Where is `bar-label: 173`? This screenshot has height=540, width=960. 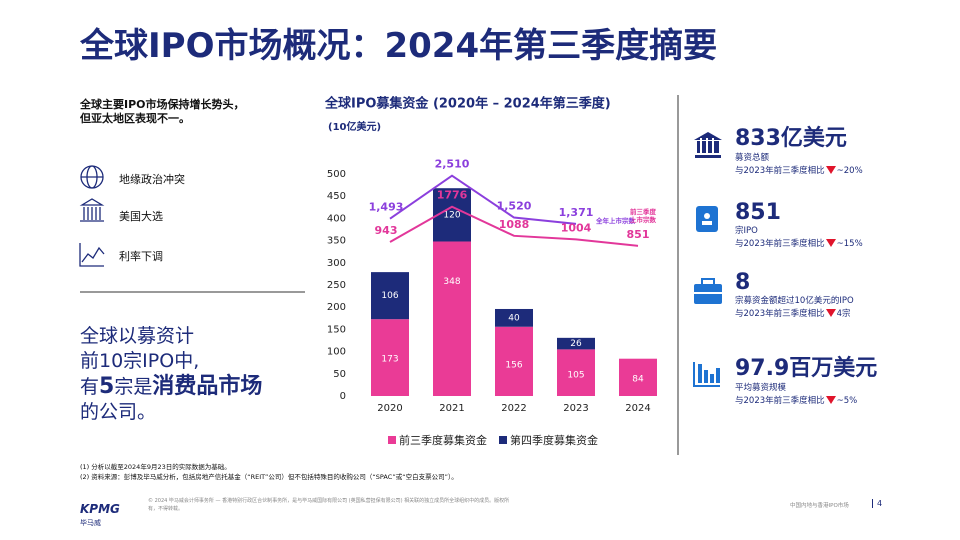 bar-label: 173 is located at coordinates (389, 360).